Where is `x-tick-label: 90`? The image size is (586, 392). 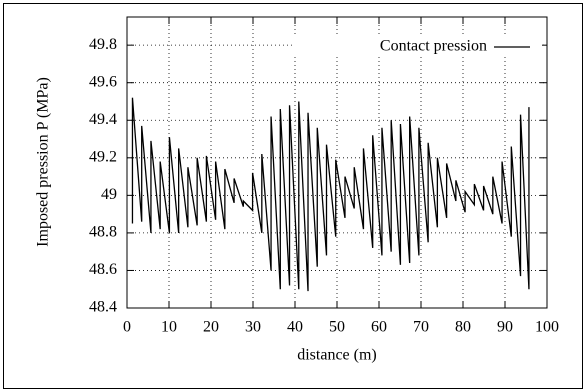
x-tick-label: 90 is located at coordinates (505, 327).